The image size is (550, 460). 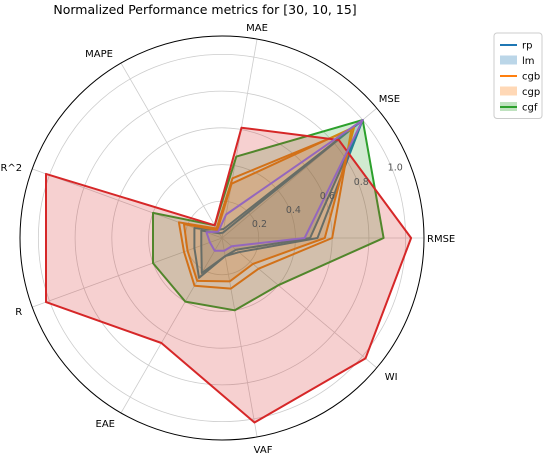 I want to click on axis-label-r2: R^2, so click(x=11, y=168).